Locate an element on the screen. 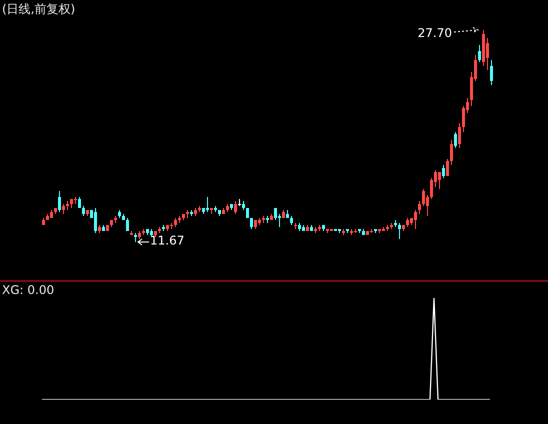 Image resolution: width=548 pixels, height=424 pixels. chart-title: (日线,前复权) is located at coordinates (39, 9).